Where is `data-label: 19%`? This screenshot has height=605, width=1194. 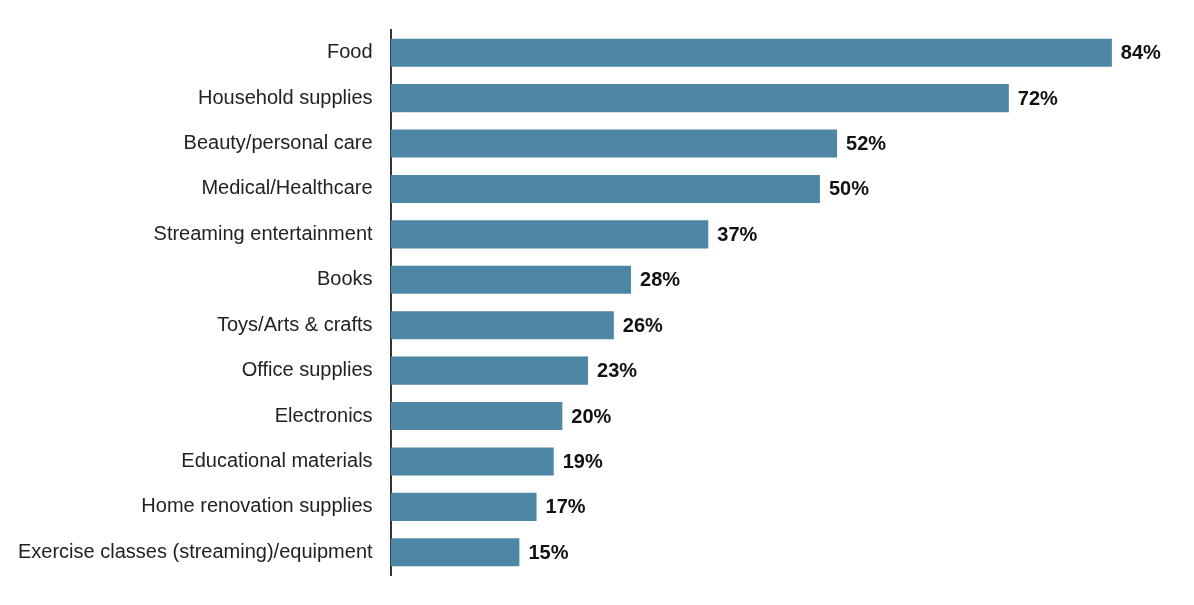 data-label: 19% is located at coordinates (582, 460).